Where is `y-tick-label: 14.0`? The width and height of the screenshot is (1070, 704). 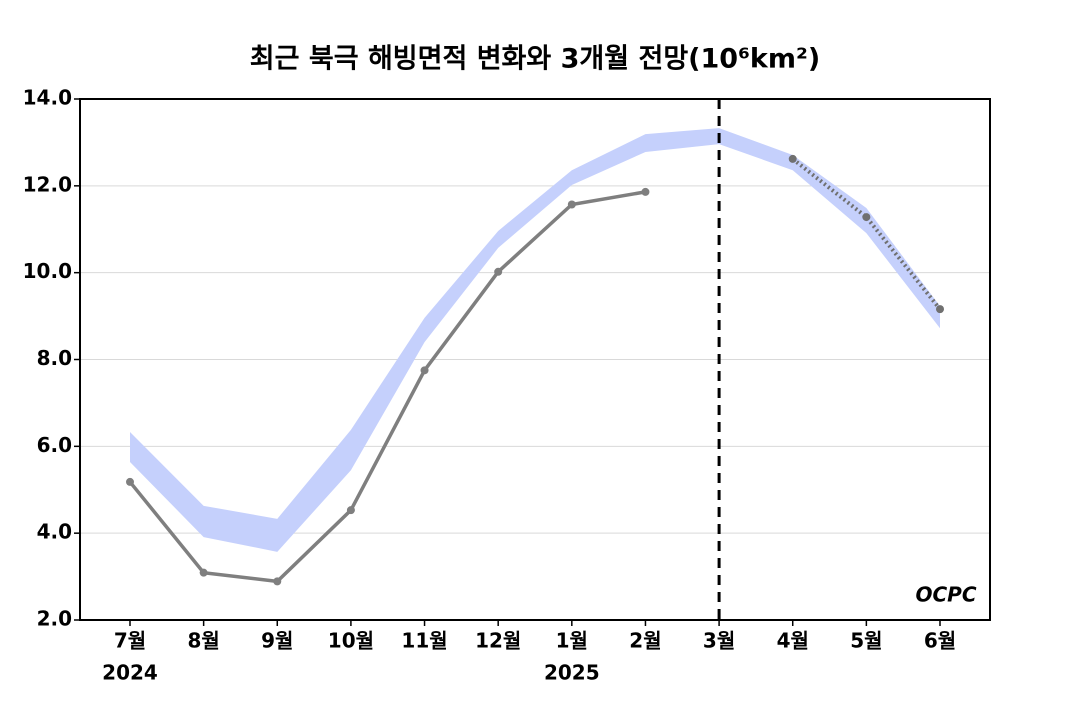
y-tick-label: 14.0 is located at coordinates (47, 98).